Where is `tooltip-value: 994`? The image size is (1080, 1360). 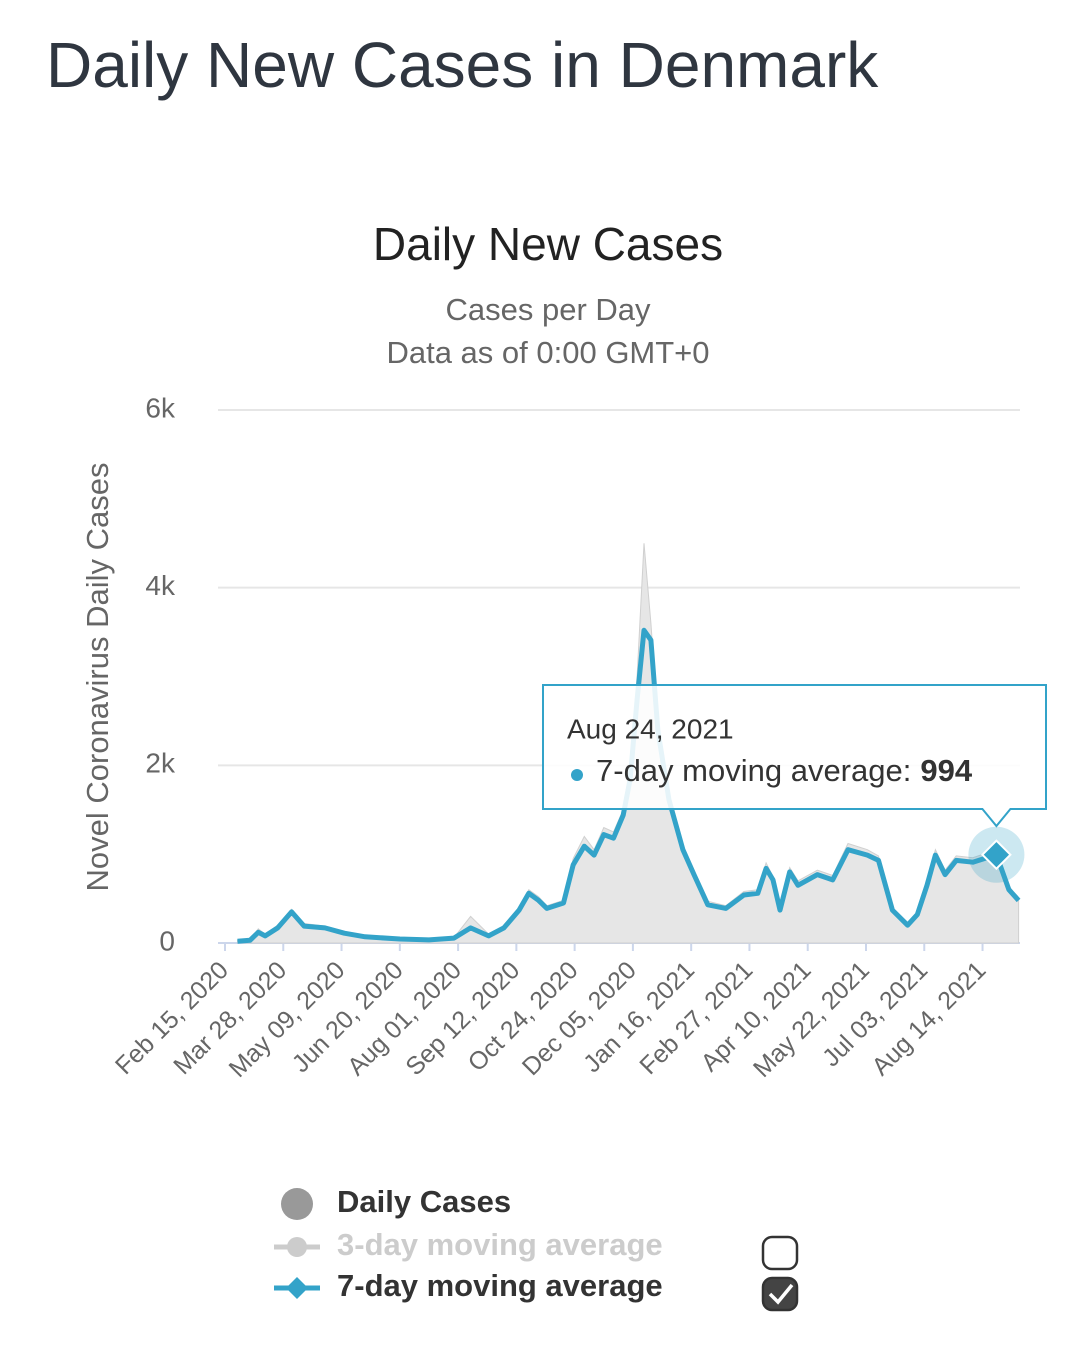
tooltip-value: 994 is located at coordinates (946, 770).